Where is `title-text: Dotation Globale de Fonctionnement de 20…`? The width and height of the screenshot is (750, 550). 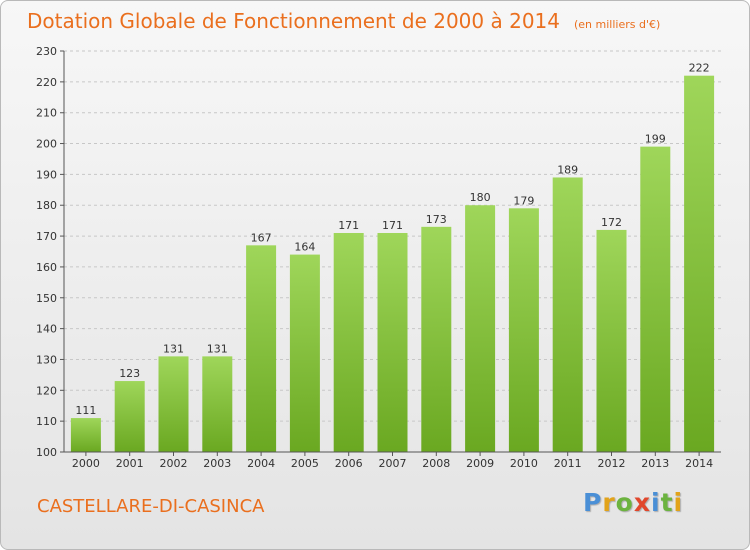
title-text: Dotation Globale de Fonctionnement de 20… is located at coordinates (293, 21).